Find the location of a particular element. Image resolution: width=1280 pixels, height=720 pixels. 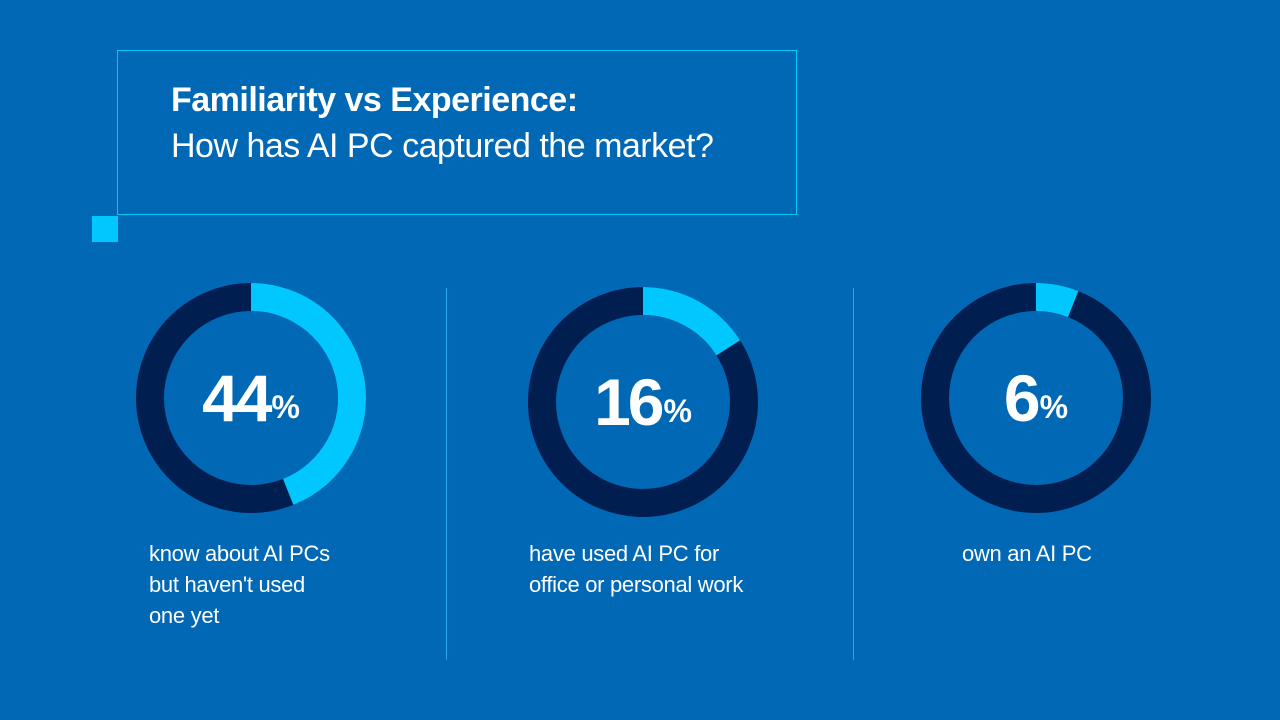

caption-3-line-1: own an AI PC is located at coordinates (1027, 553).